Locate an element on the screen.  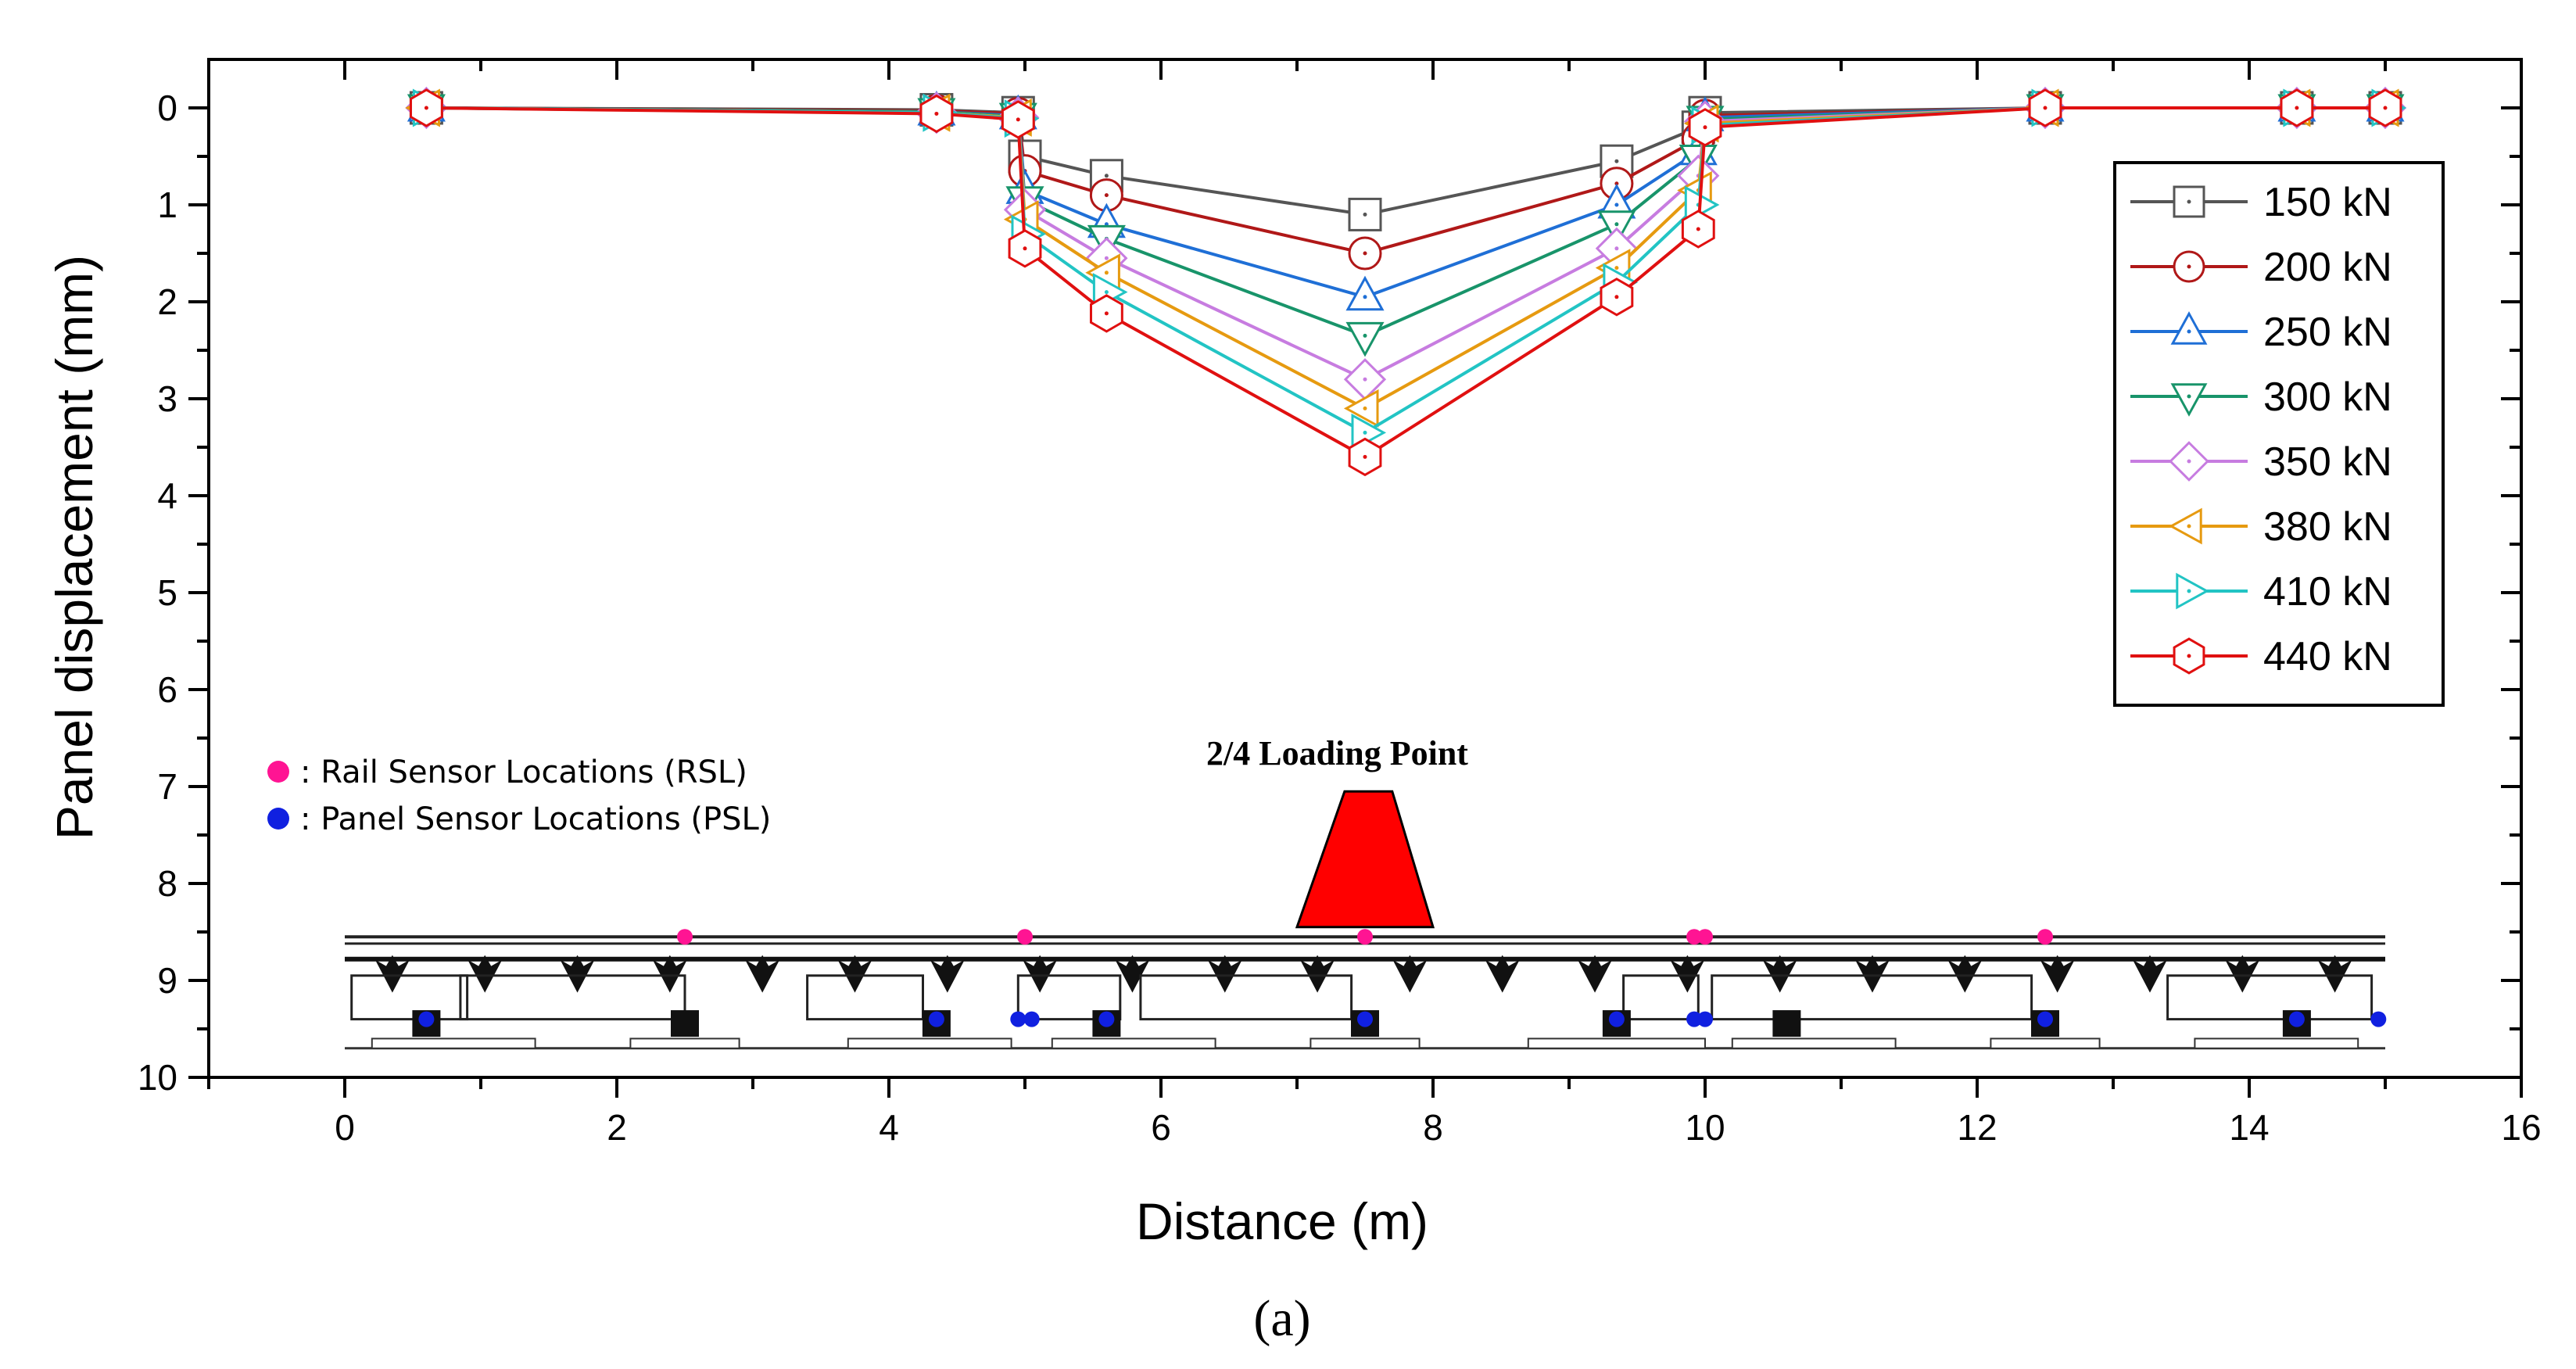
series-250-kn is located at coordinates (1406, 198).